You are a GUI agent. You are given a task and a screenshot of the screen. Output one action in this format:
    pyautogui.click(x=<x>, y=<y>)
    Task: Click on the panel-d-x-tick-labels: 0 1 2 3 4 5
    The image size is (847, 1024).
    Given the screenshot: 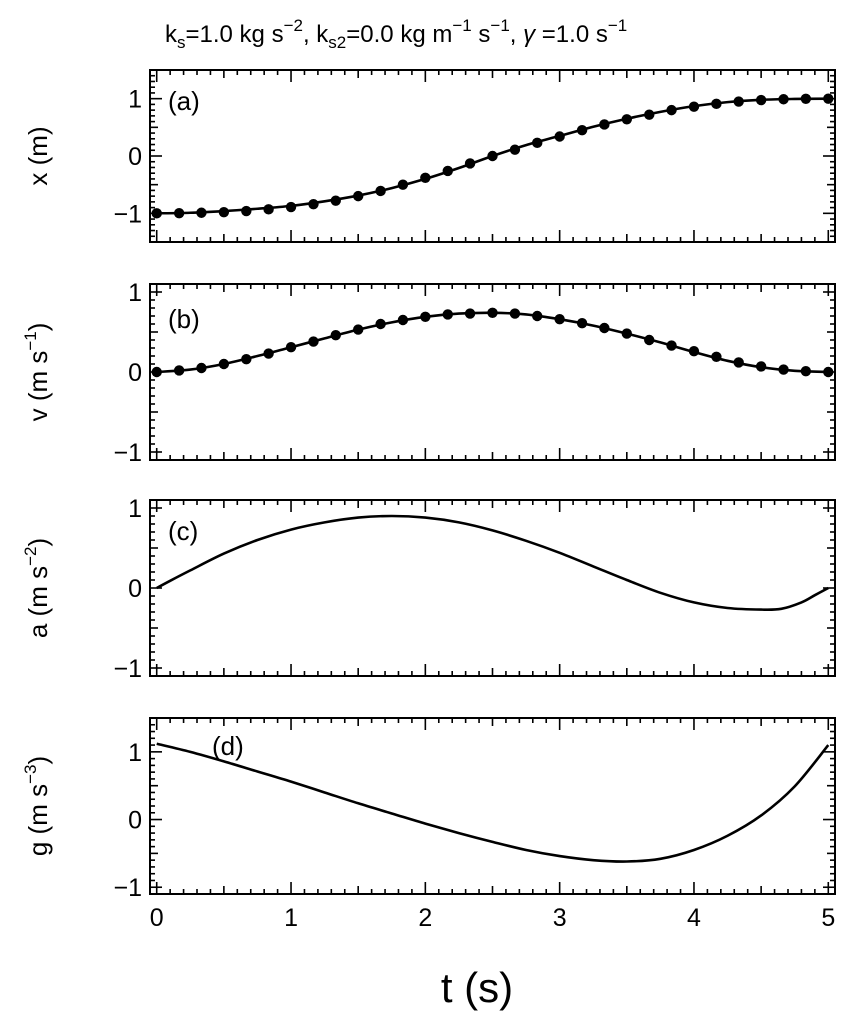 What is the action you would take?
    pyautogui.click(x=492, y=918)
    